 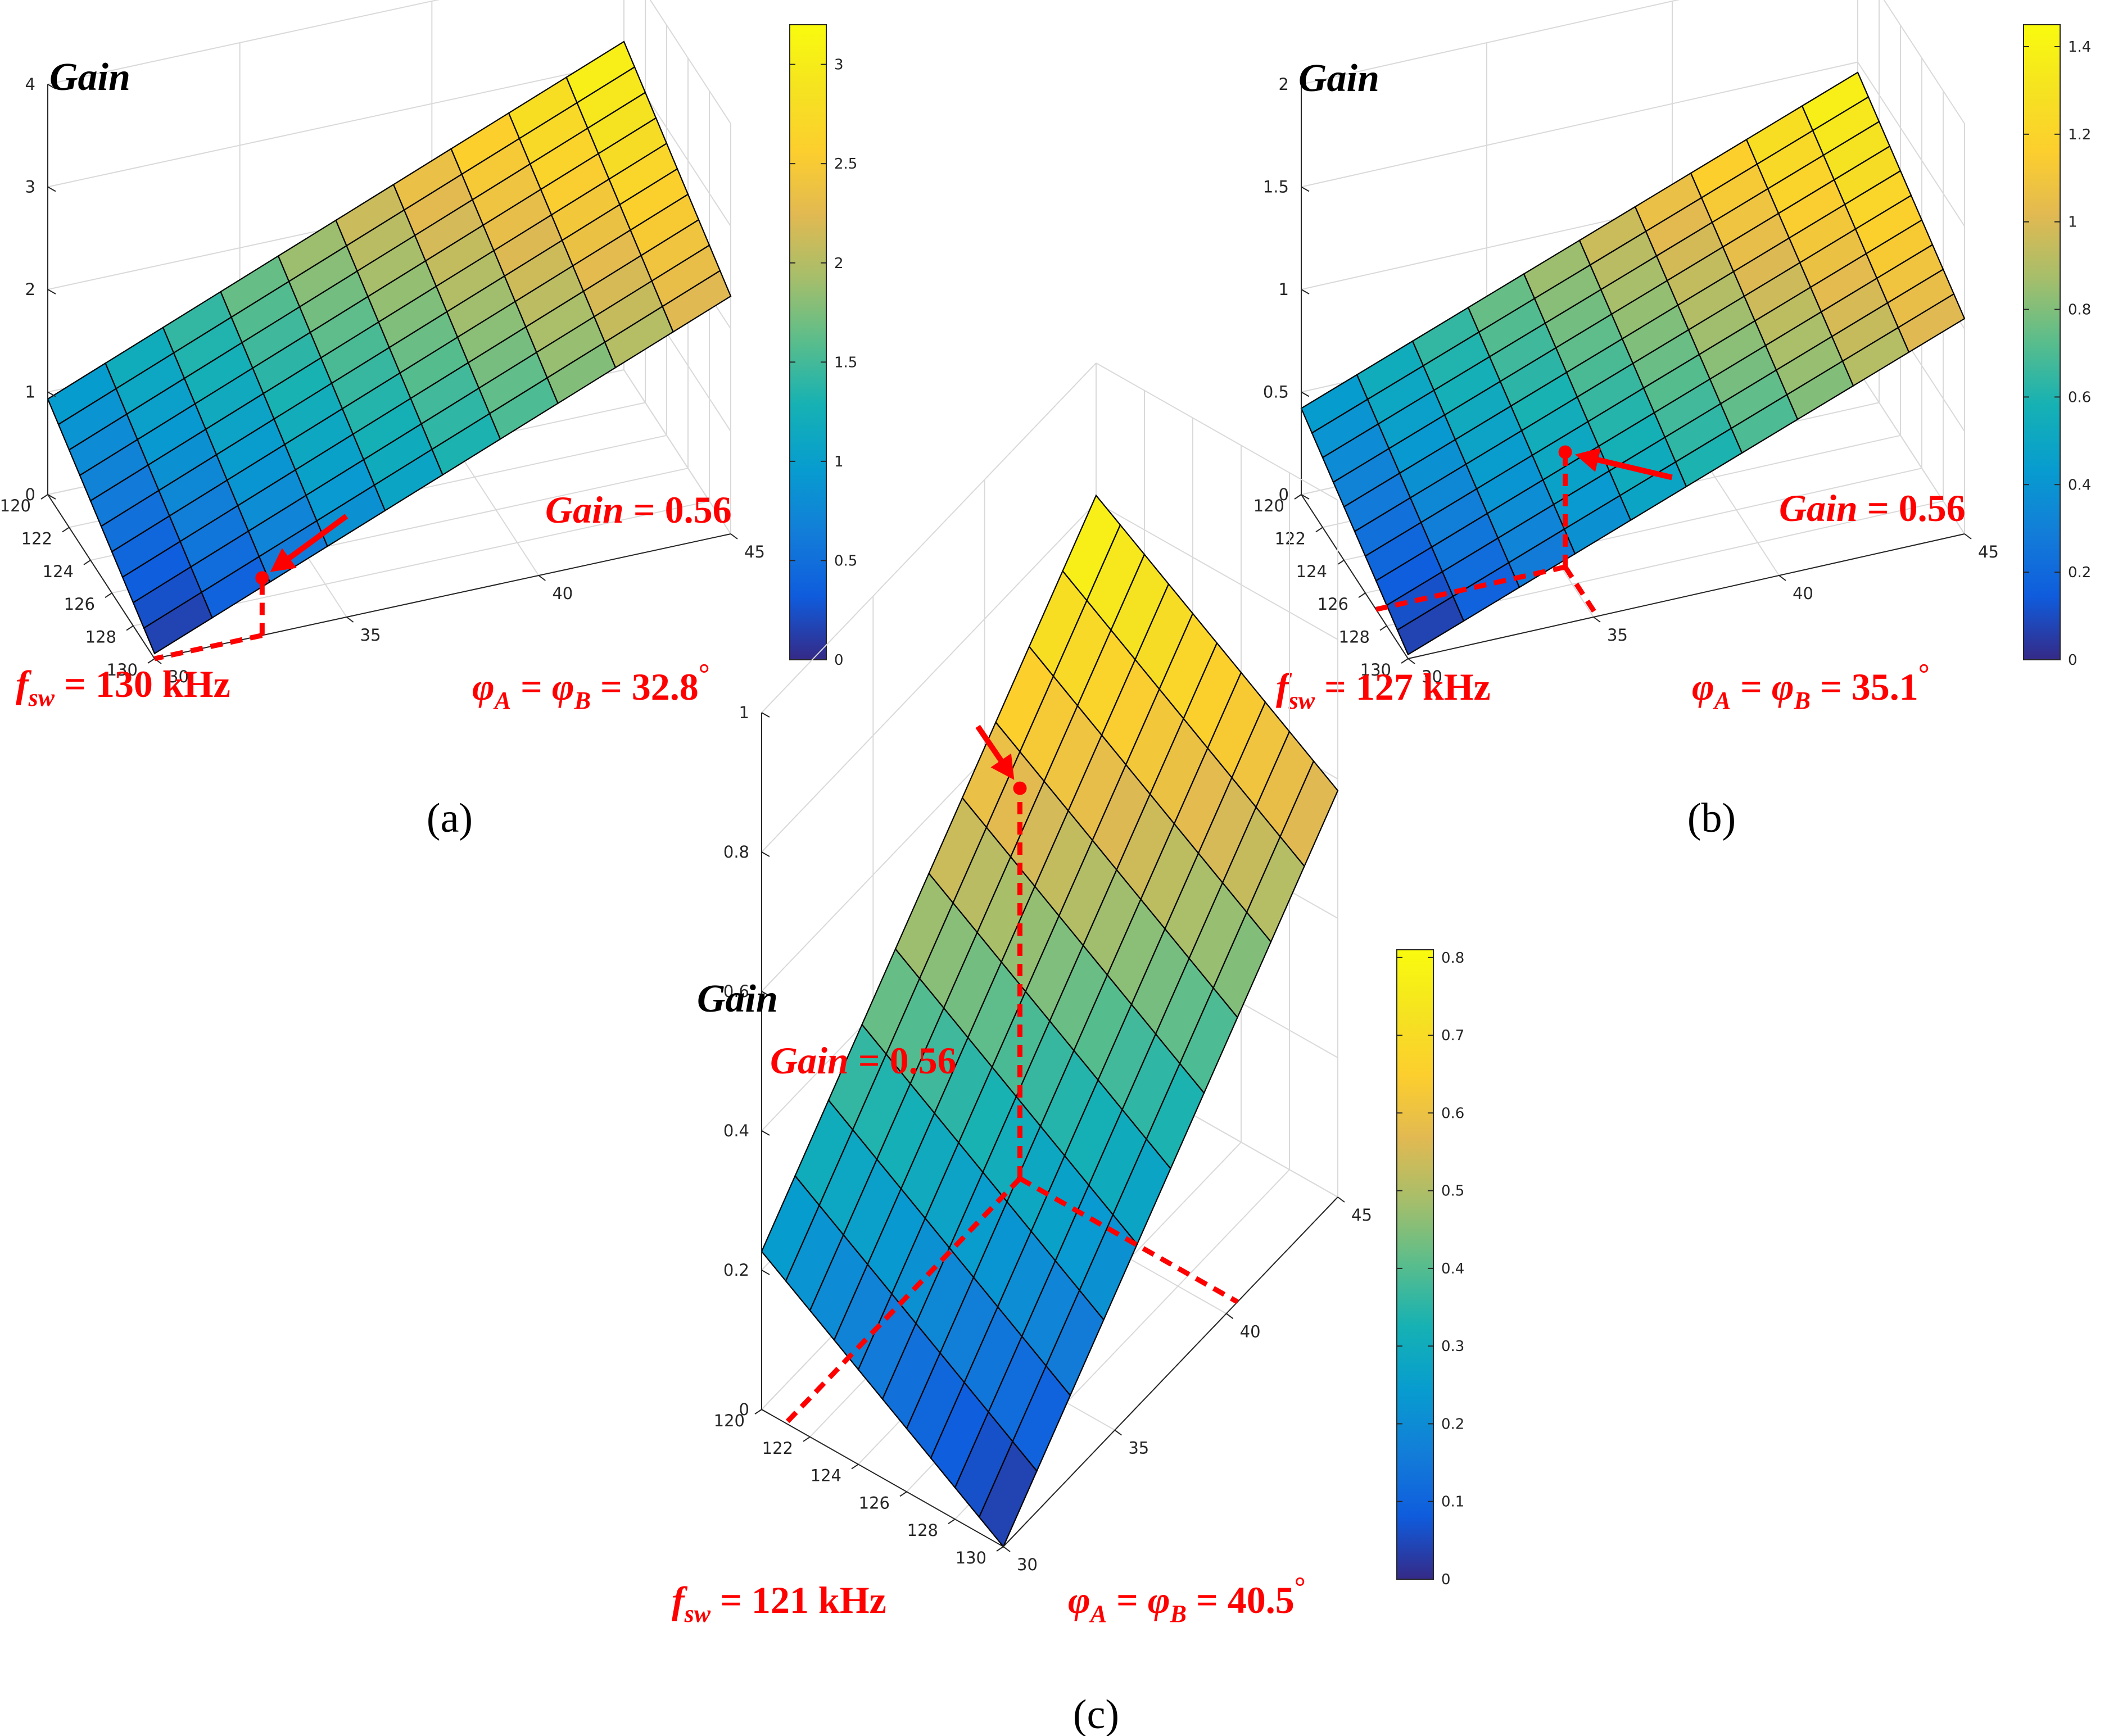 I want to click on colorbar-tick-label: 0.7, so click(x=1452, y=1035).